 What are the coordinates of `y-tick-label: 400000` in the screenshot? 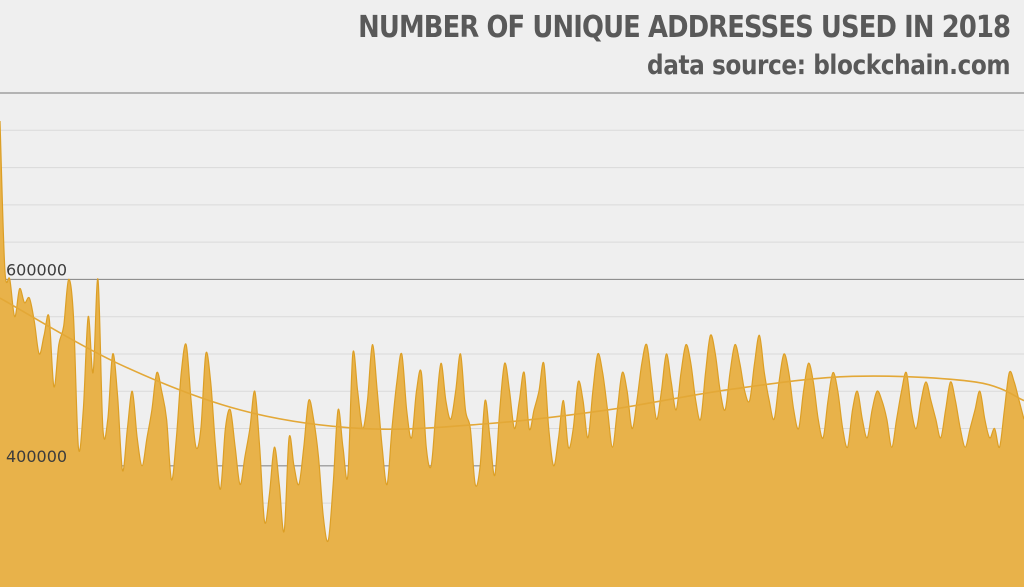 It's located at (36, 456).